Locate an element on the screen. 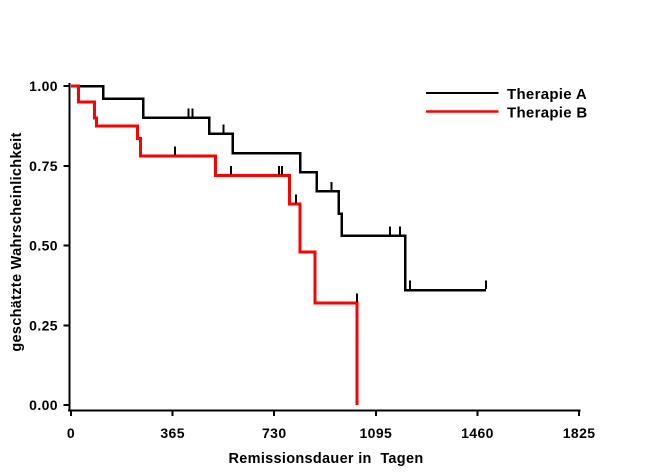  legend-label-therapie-a: Therapie A is located at coordinates (547, 94).